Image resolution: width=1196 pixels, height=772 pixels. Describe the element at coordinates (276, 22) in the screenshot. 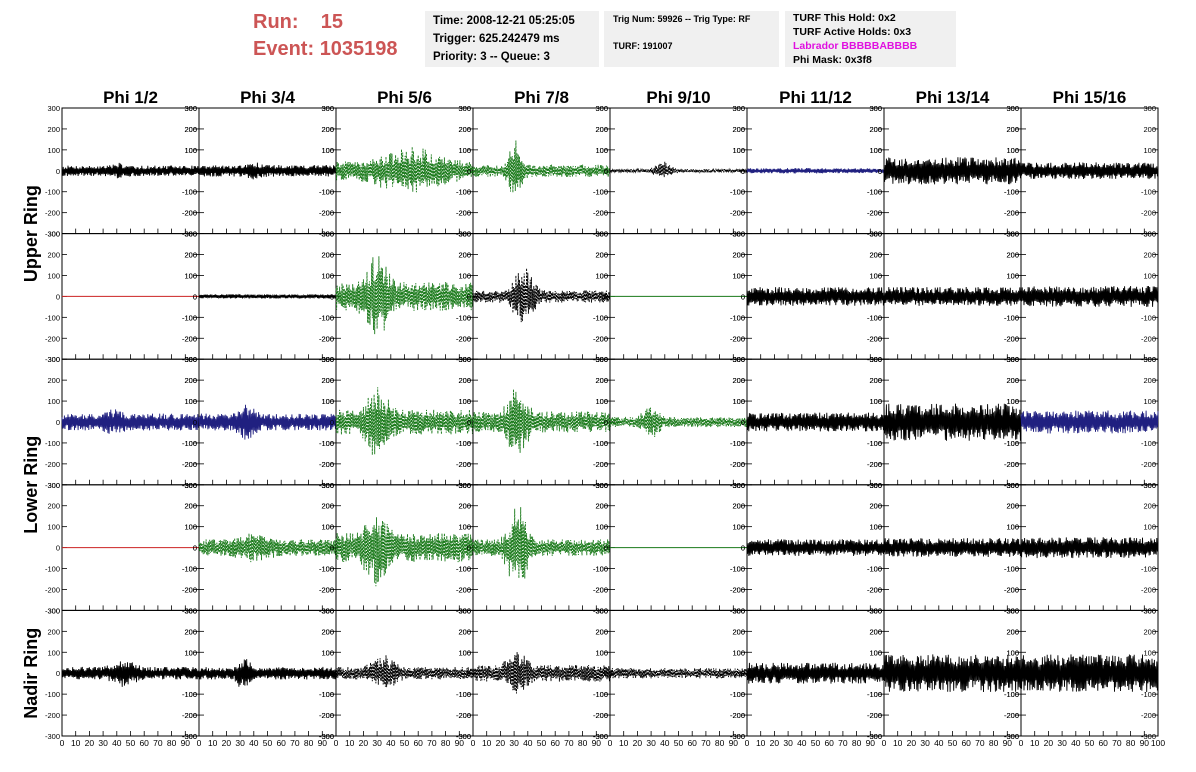

I see `run-label: Run:` at that location.